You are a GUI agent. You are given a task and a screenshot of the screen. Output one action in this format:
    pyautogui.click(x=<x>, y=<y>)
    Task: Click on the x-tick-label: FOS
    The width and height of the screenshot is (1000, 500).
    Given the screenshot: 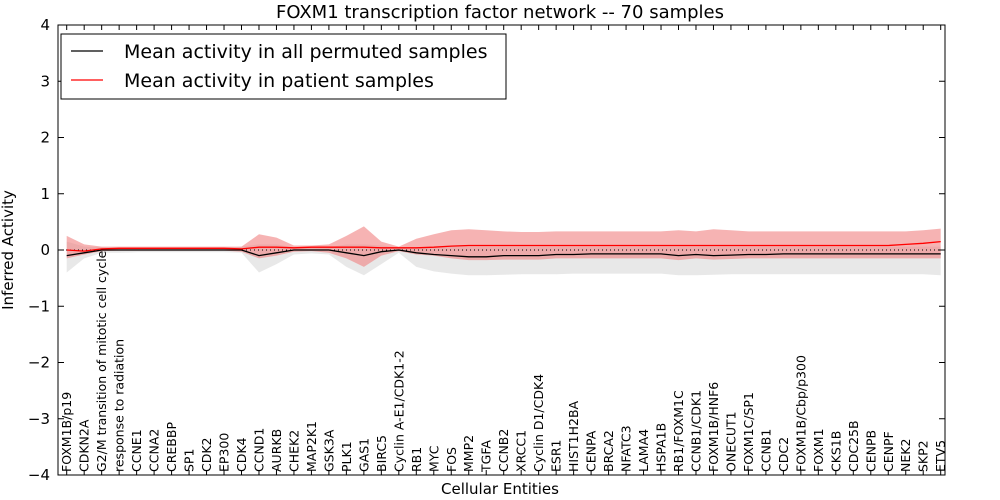 What is the action you would take?
    pyautogui.click(x=451, y=459)
    